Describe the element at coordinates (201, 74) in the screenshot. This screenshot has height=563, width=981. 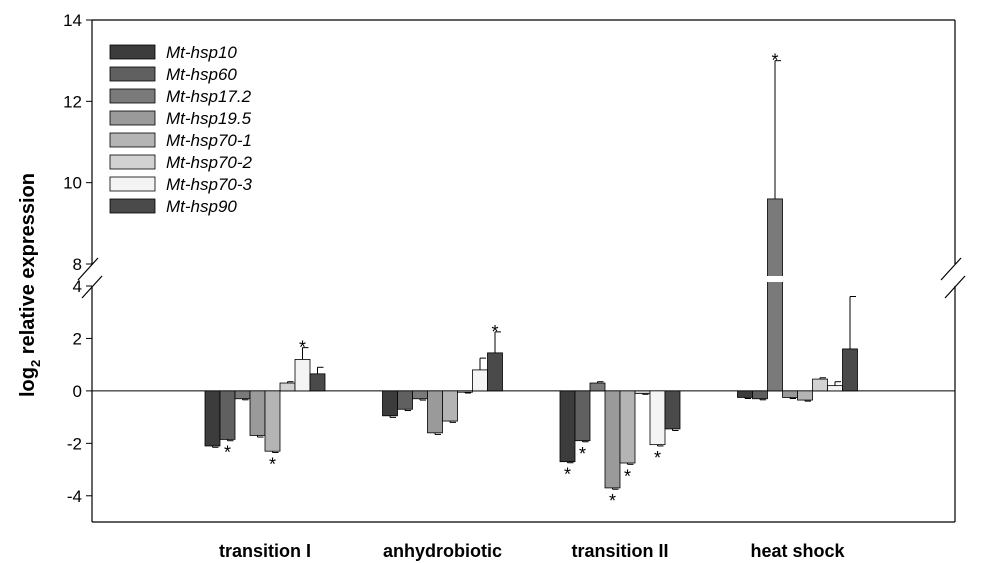
I see `legend-label: Mt-hsp60` at that location.